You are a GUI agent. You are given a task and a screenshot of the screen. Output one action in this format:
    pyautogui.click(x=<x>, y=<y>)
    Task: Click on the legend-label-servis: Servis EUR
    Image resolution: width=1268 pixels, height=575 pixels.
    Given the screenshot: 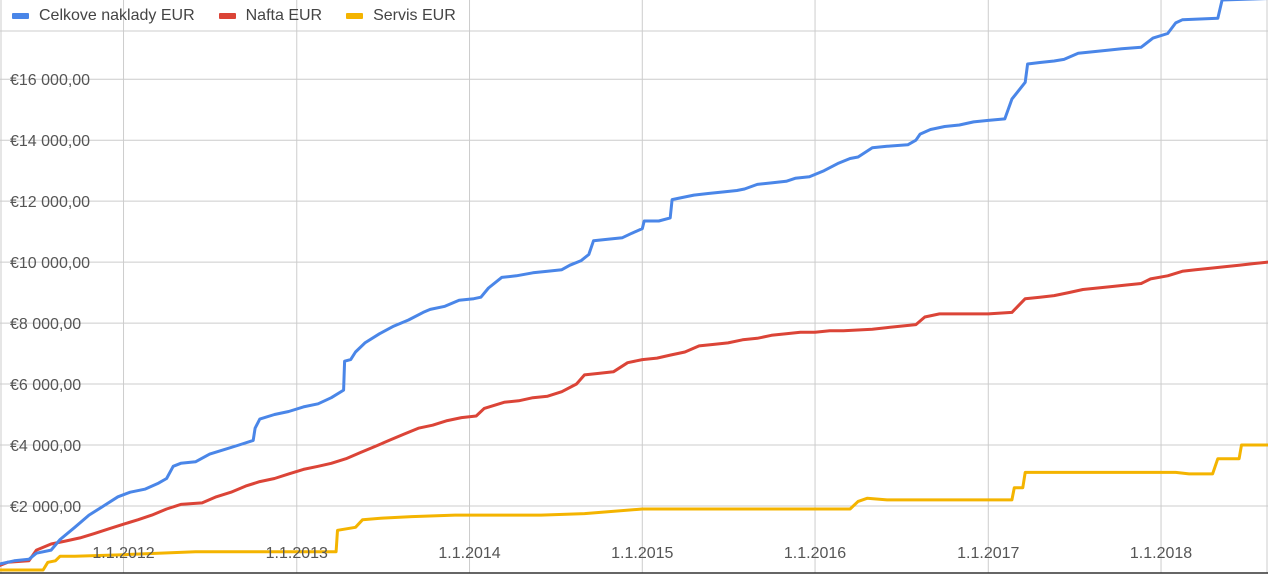 What is the action you would take?
    pyautogui.click(x=414, y=15)
    